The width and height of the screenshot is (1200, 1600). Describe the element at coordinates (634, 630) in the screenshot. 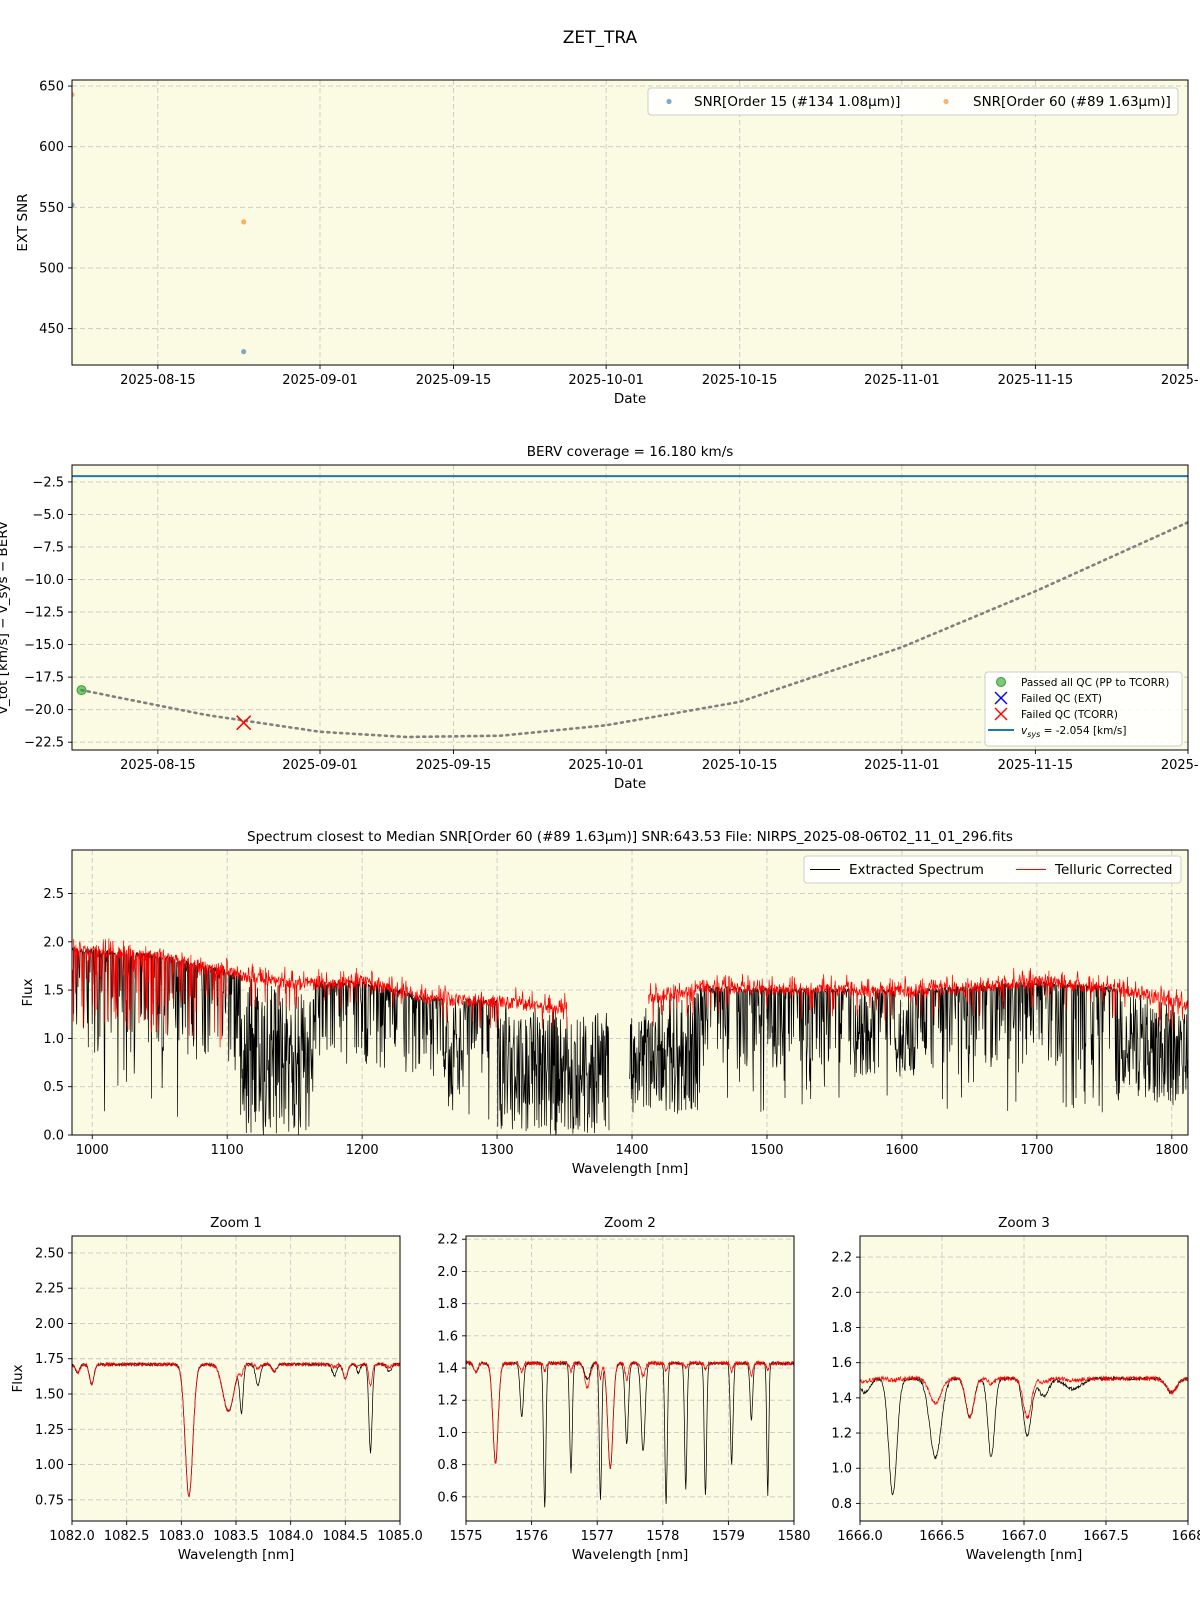

I see `berv-curve` at that location.